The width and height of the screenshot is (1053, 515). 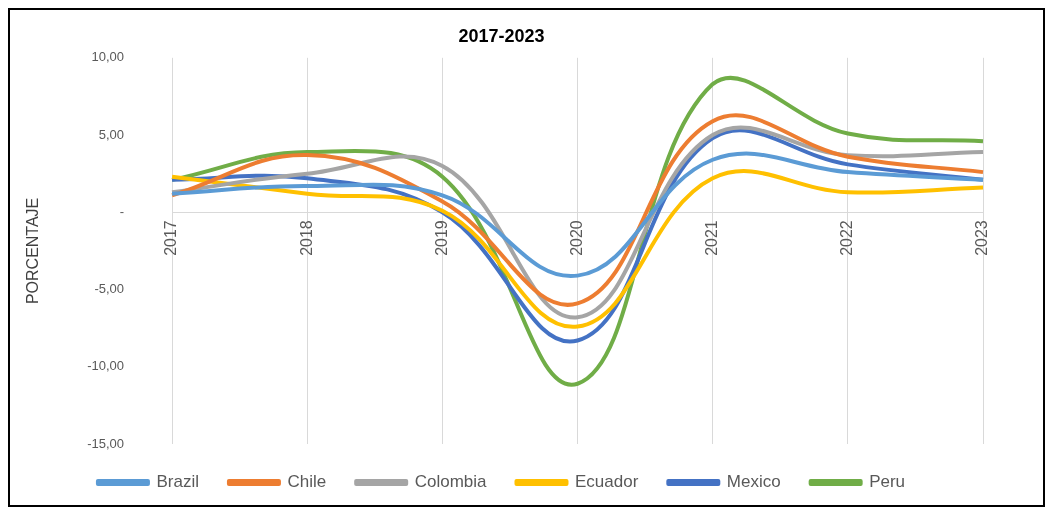 I want to click on y-tick-label: -10,00, so click(x=106, y=366).